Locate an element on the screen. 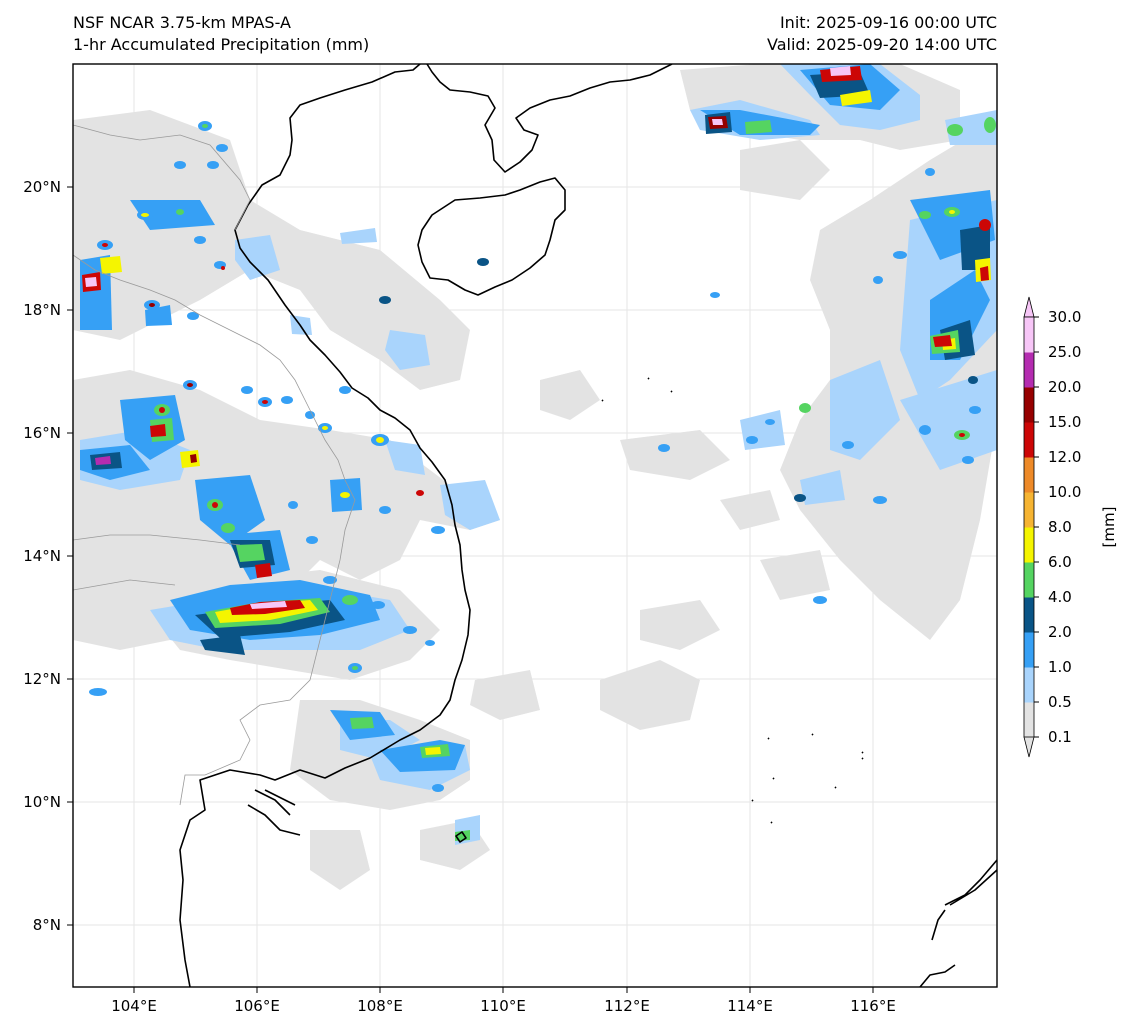  spratly-islands is located at coordinates (807, 778).